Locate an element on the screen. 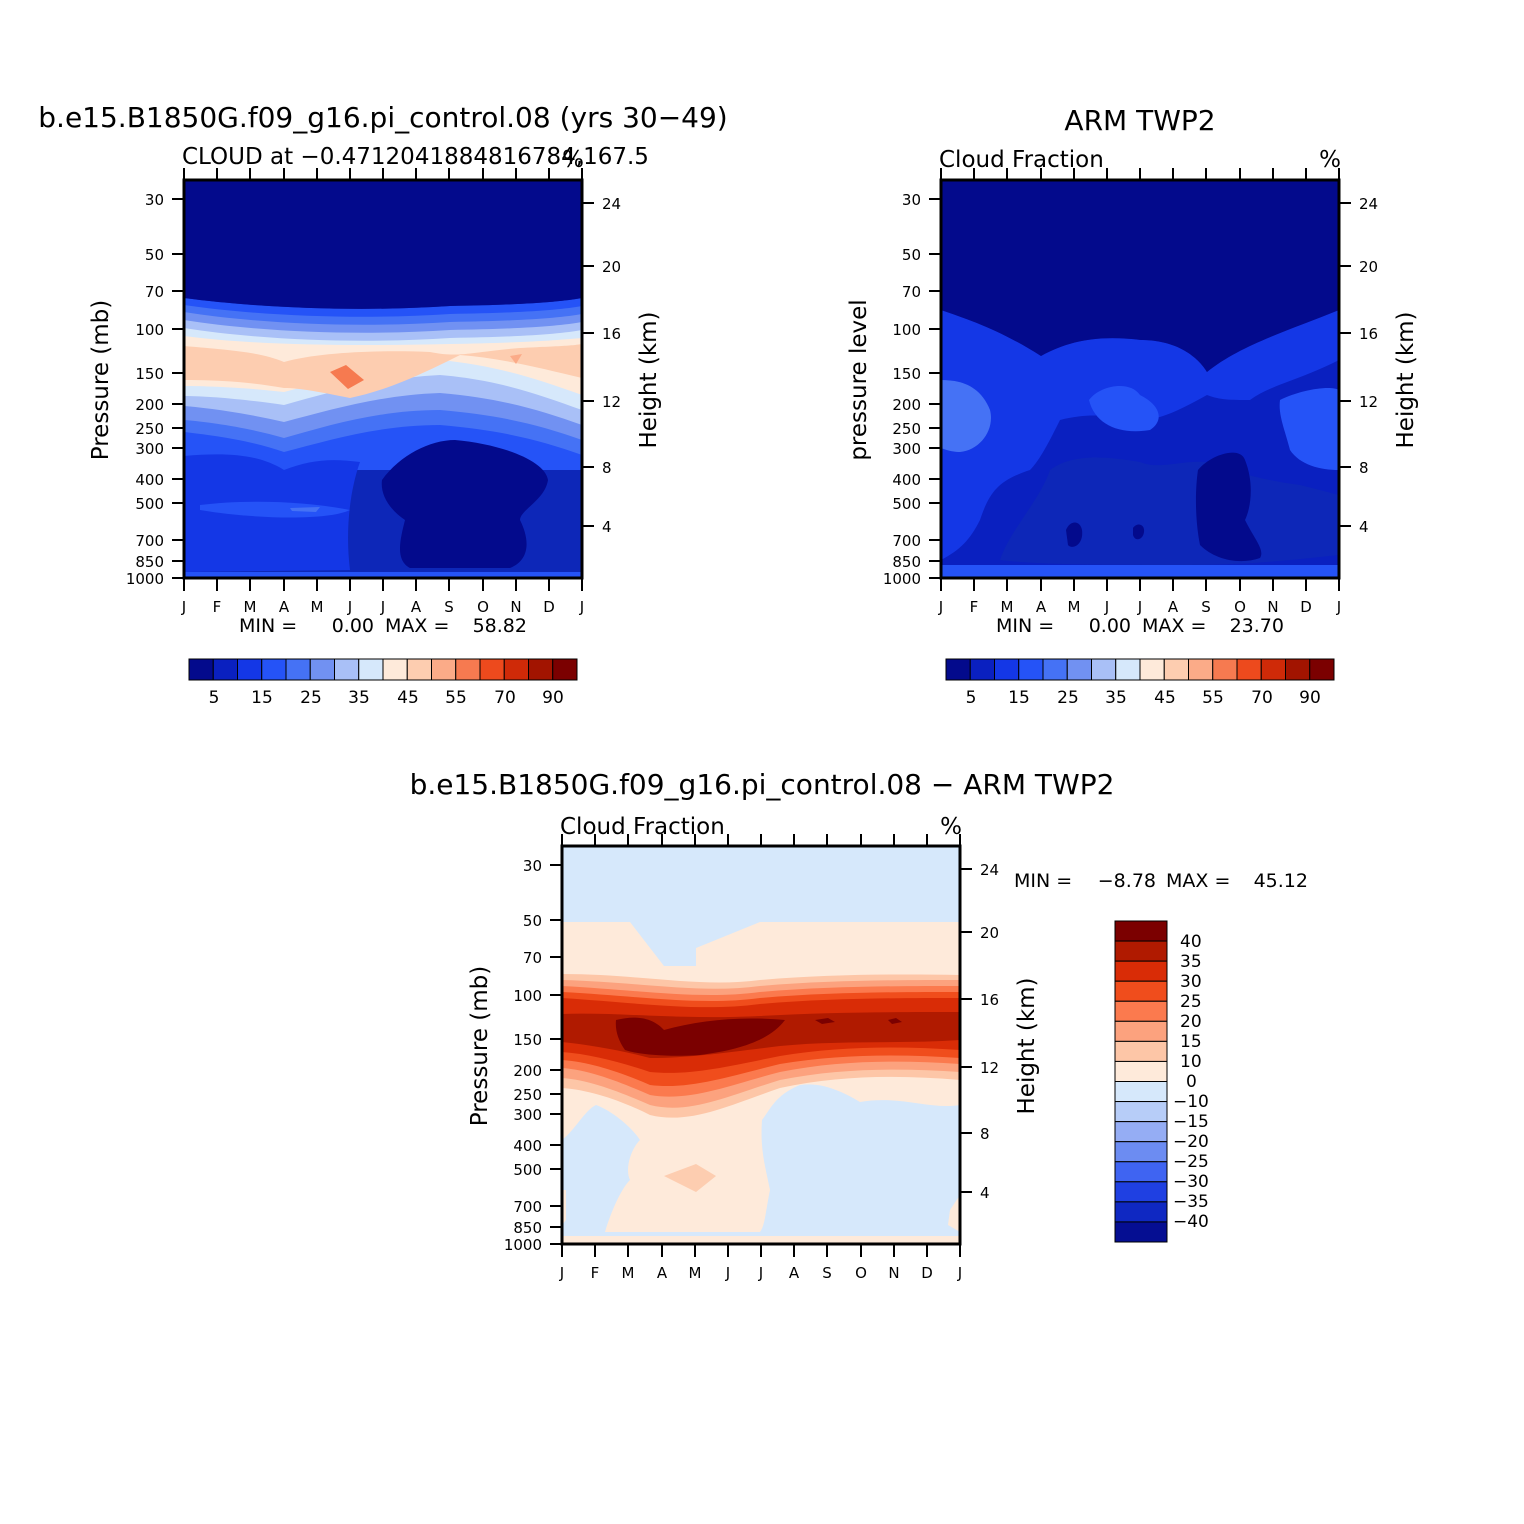 This screenshot has height=1524, width=1524. panel-model-left-label: CLOUD at −0.4712041884816784,167.5 is located at coordinates (415, 157).